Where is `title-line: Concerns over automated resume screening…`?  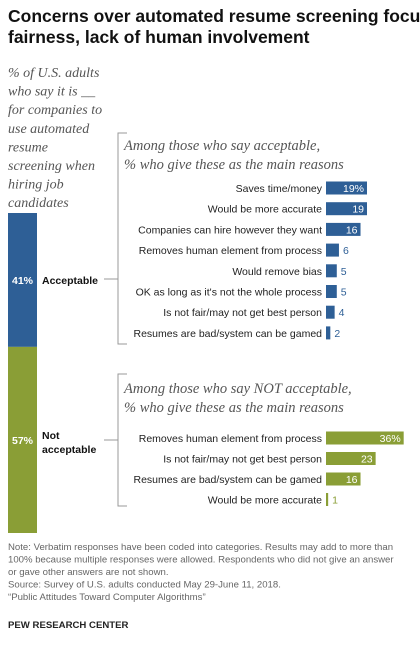 title-line: Concerns over automated resume screening… is located at coordinates (214, 16).